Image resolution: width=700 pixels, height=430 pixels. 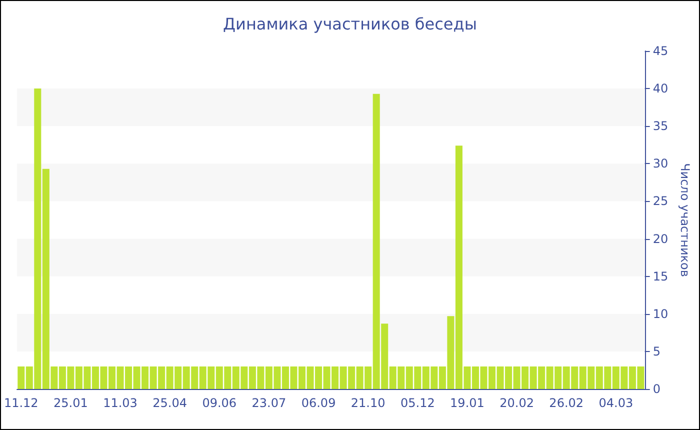 I want to click on y-tick-label: 40, so click(x=660, y=89).